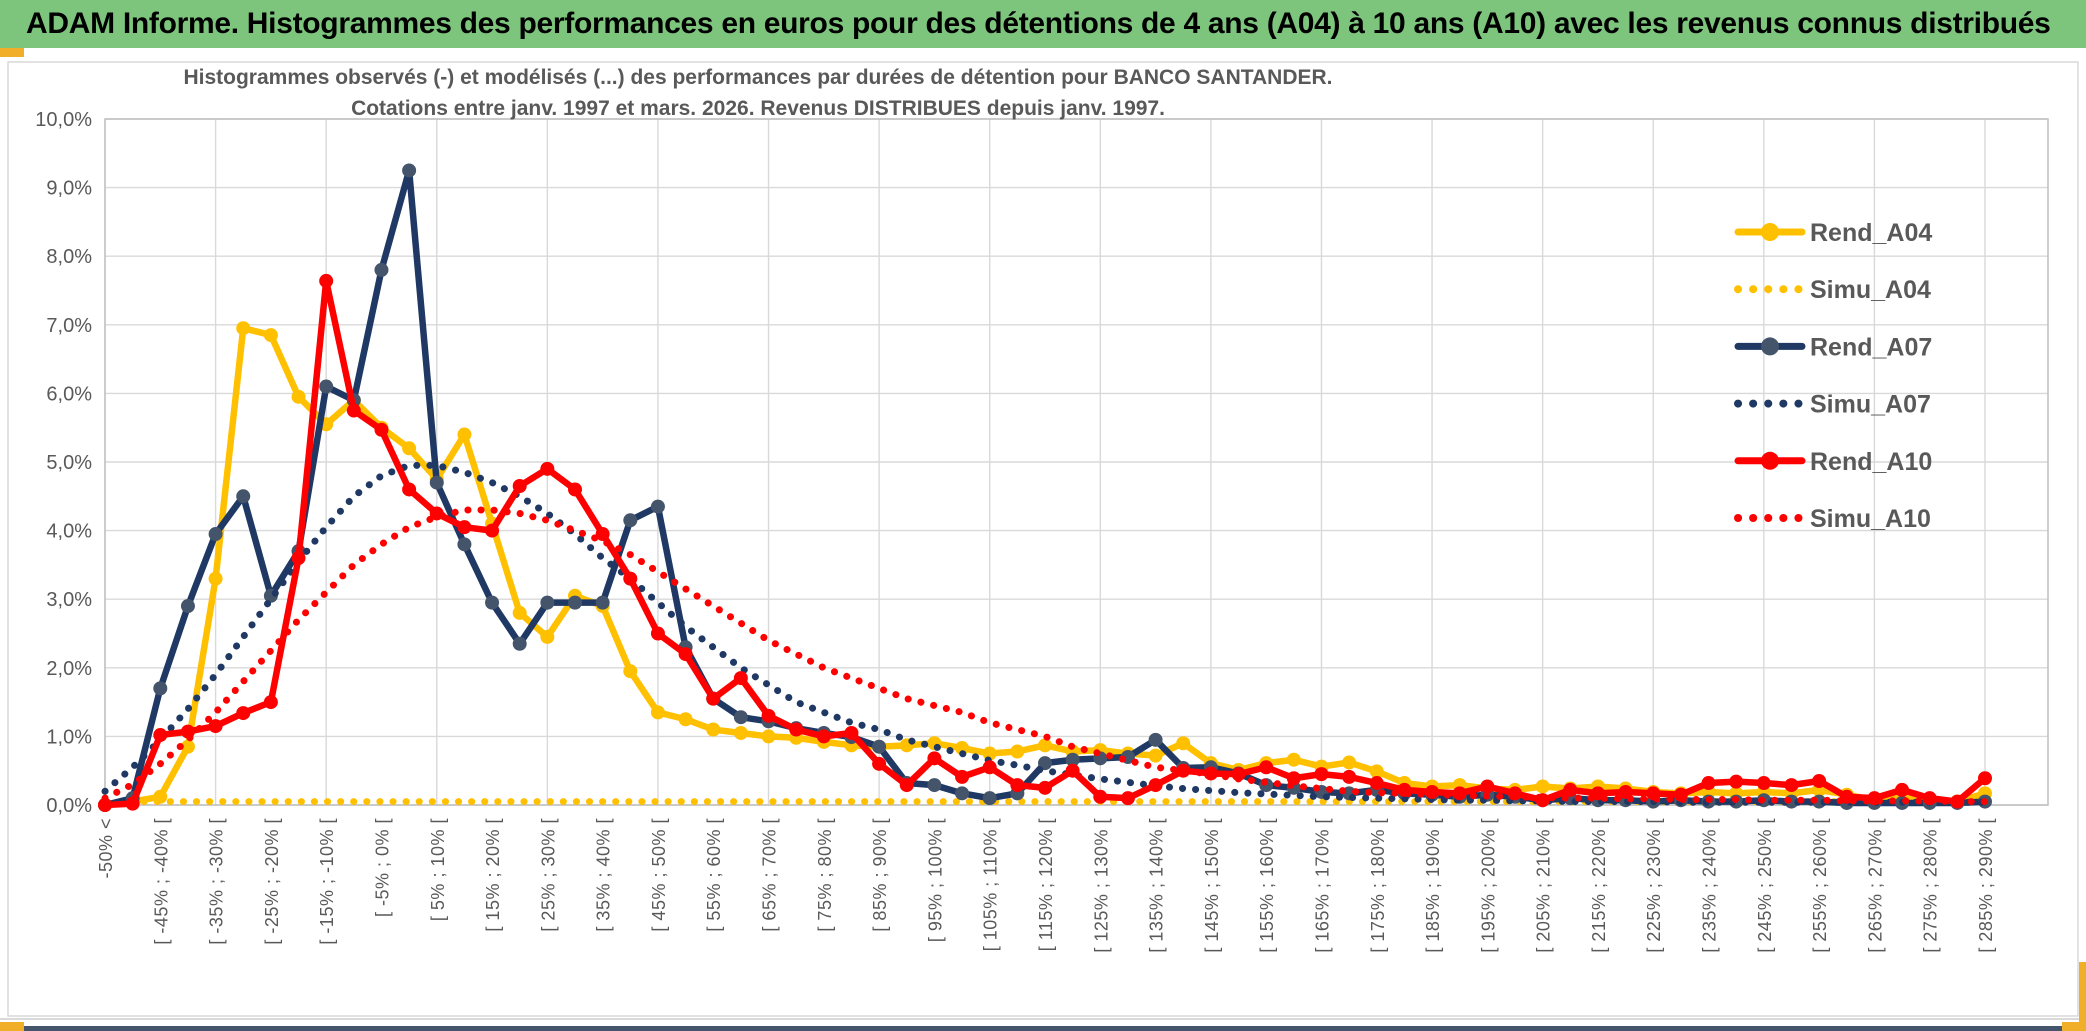 This screenshot has width=2086, height=1031. What do you see at coordinates (1986, 885) in the screenshot?
I see `x-axis-label: [ 285% ; 290% [` at bounding box center [1986, 885].